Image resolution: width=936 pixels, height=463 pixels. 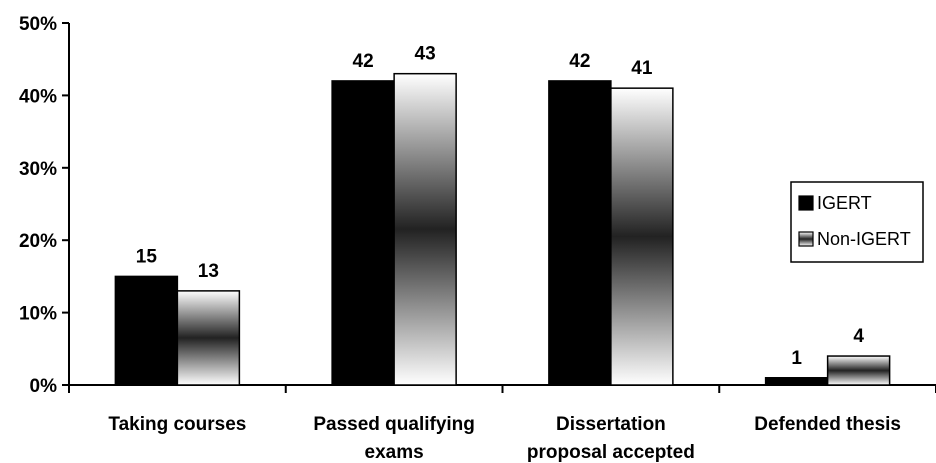 I want to click on y-tick-label: 10%, so click(x=38, y=314).